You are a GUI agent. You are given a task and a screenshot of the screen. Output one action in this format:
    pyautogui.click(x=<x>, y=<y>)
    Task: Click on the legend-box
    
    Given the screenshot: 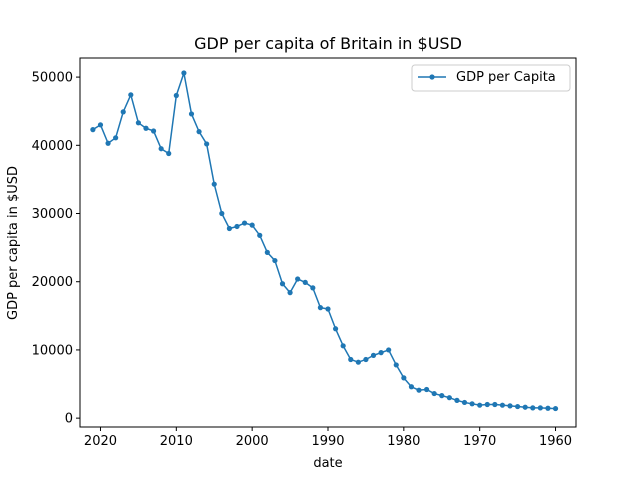 What is the action you would take?
    pyautogui.click(x=491, y=78)
    